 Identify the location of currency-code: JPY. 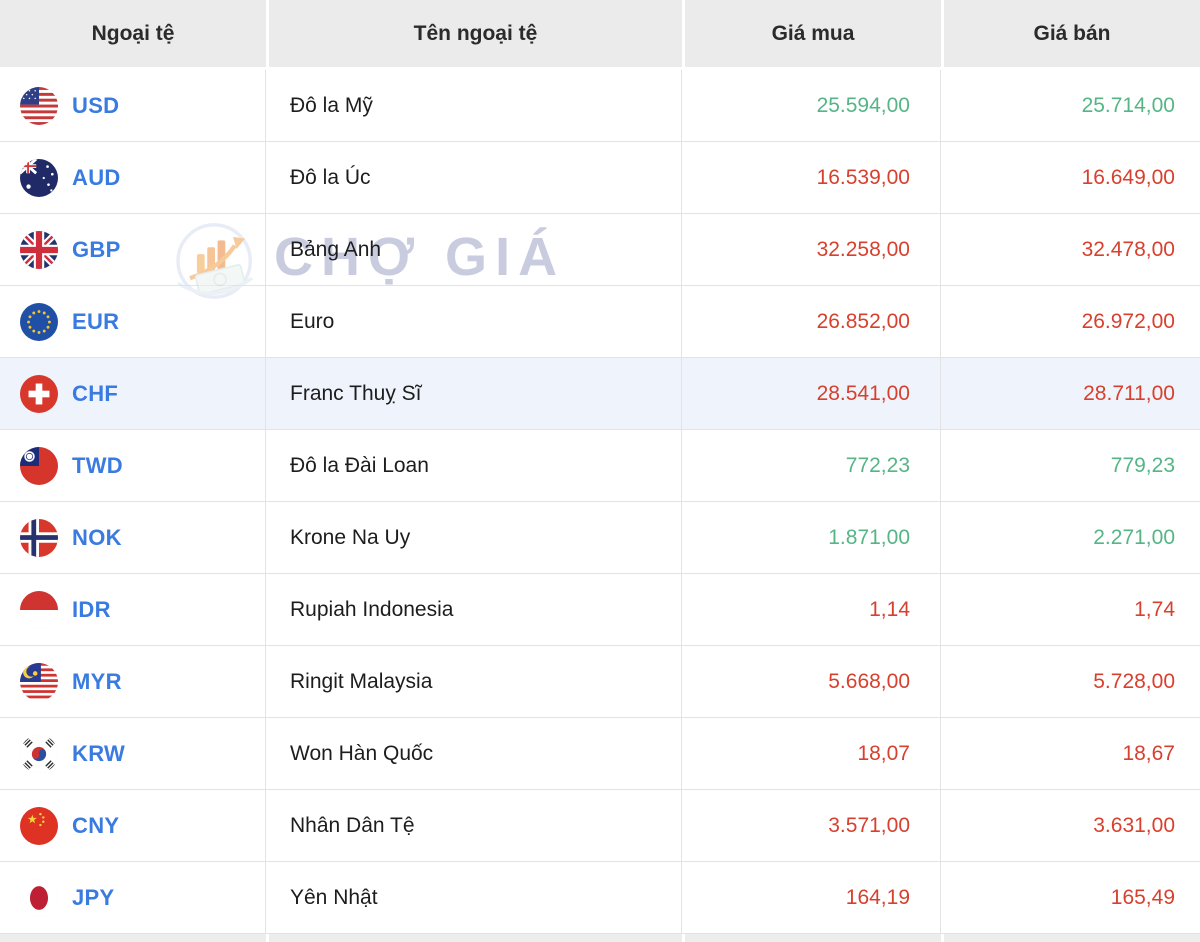
(93, 897).